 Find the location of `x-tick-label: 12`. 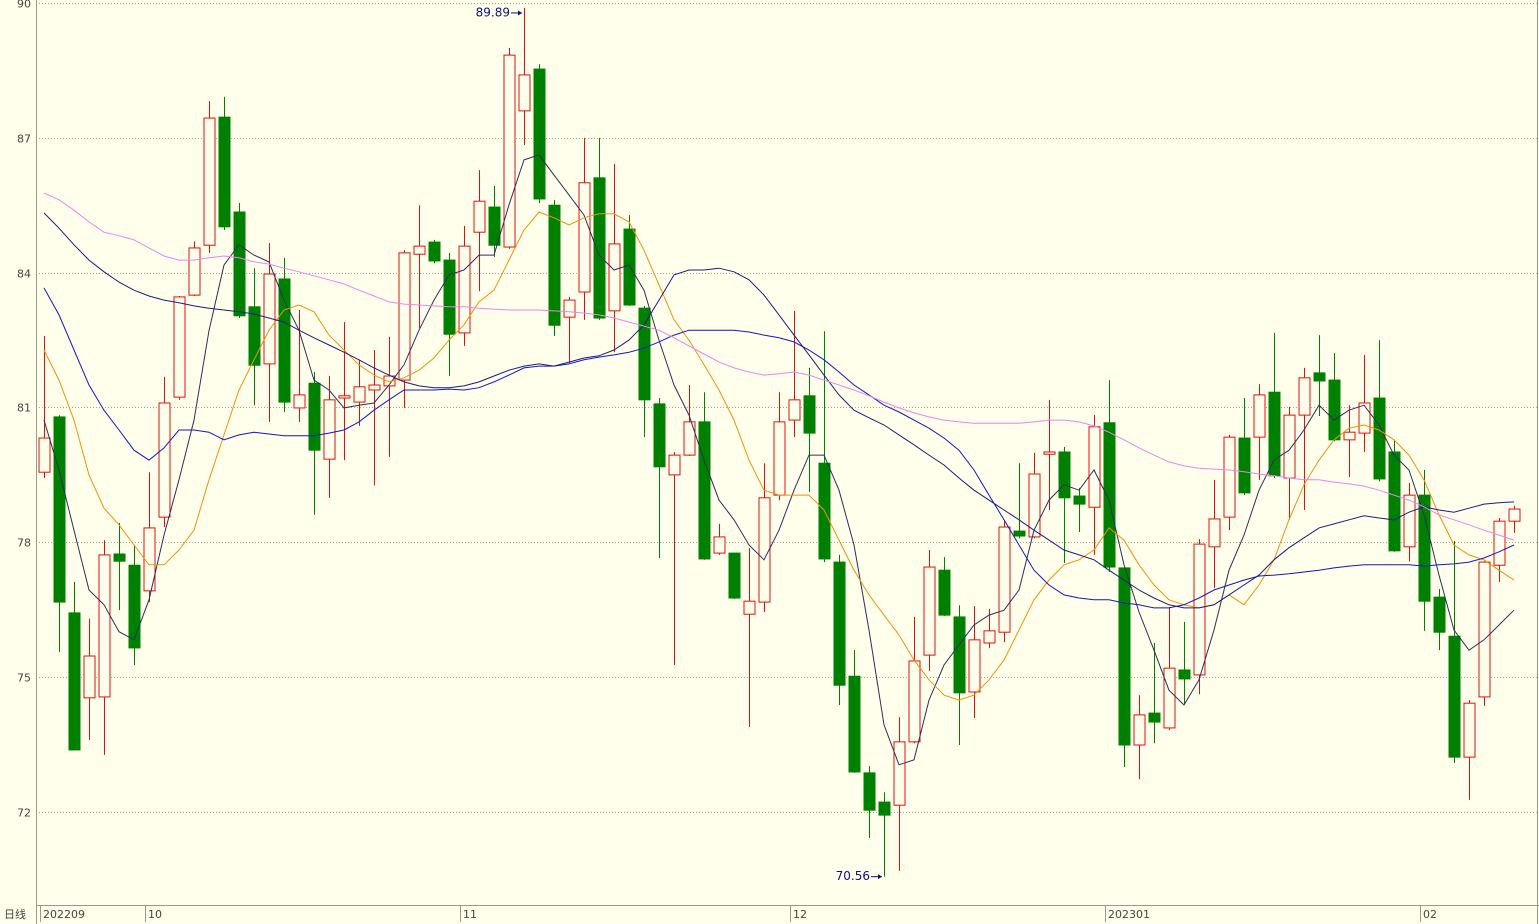

x-tick-label: 12 is located at coordinates (800, 914).